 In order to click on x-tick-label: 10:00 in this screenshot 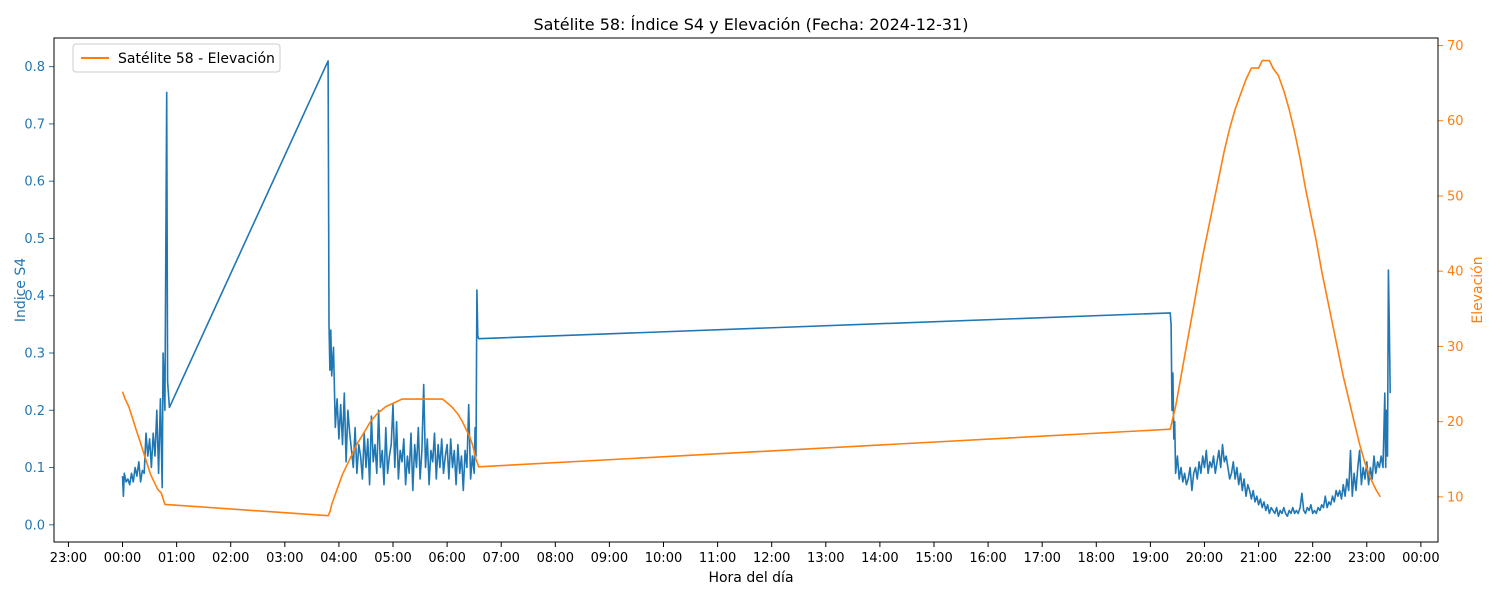, I will do `click(663, 558)`.